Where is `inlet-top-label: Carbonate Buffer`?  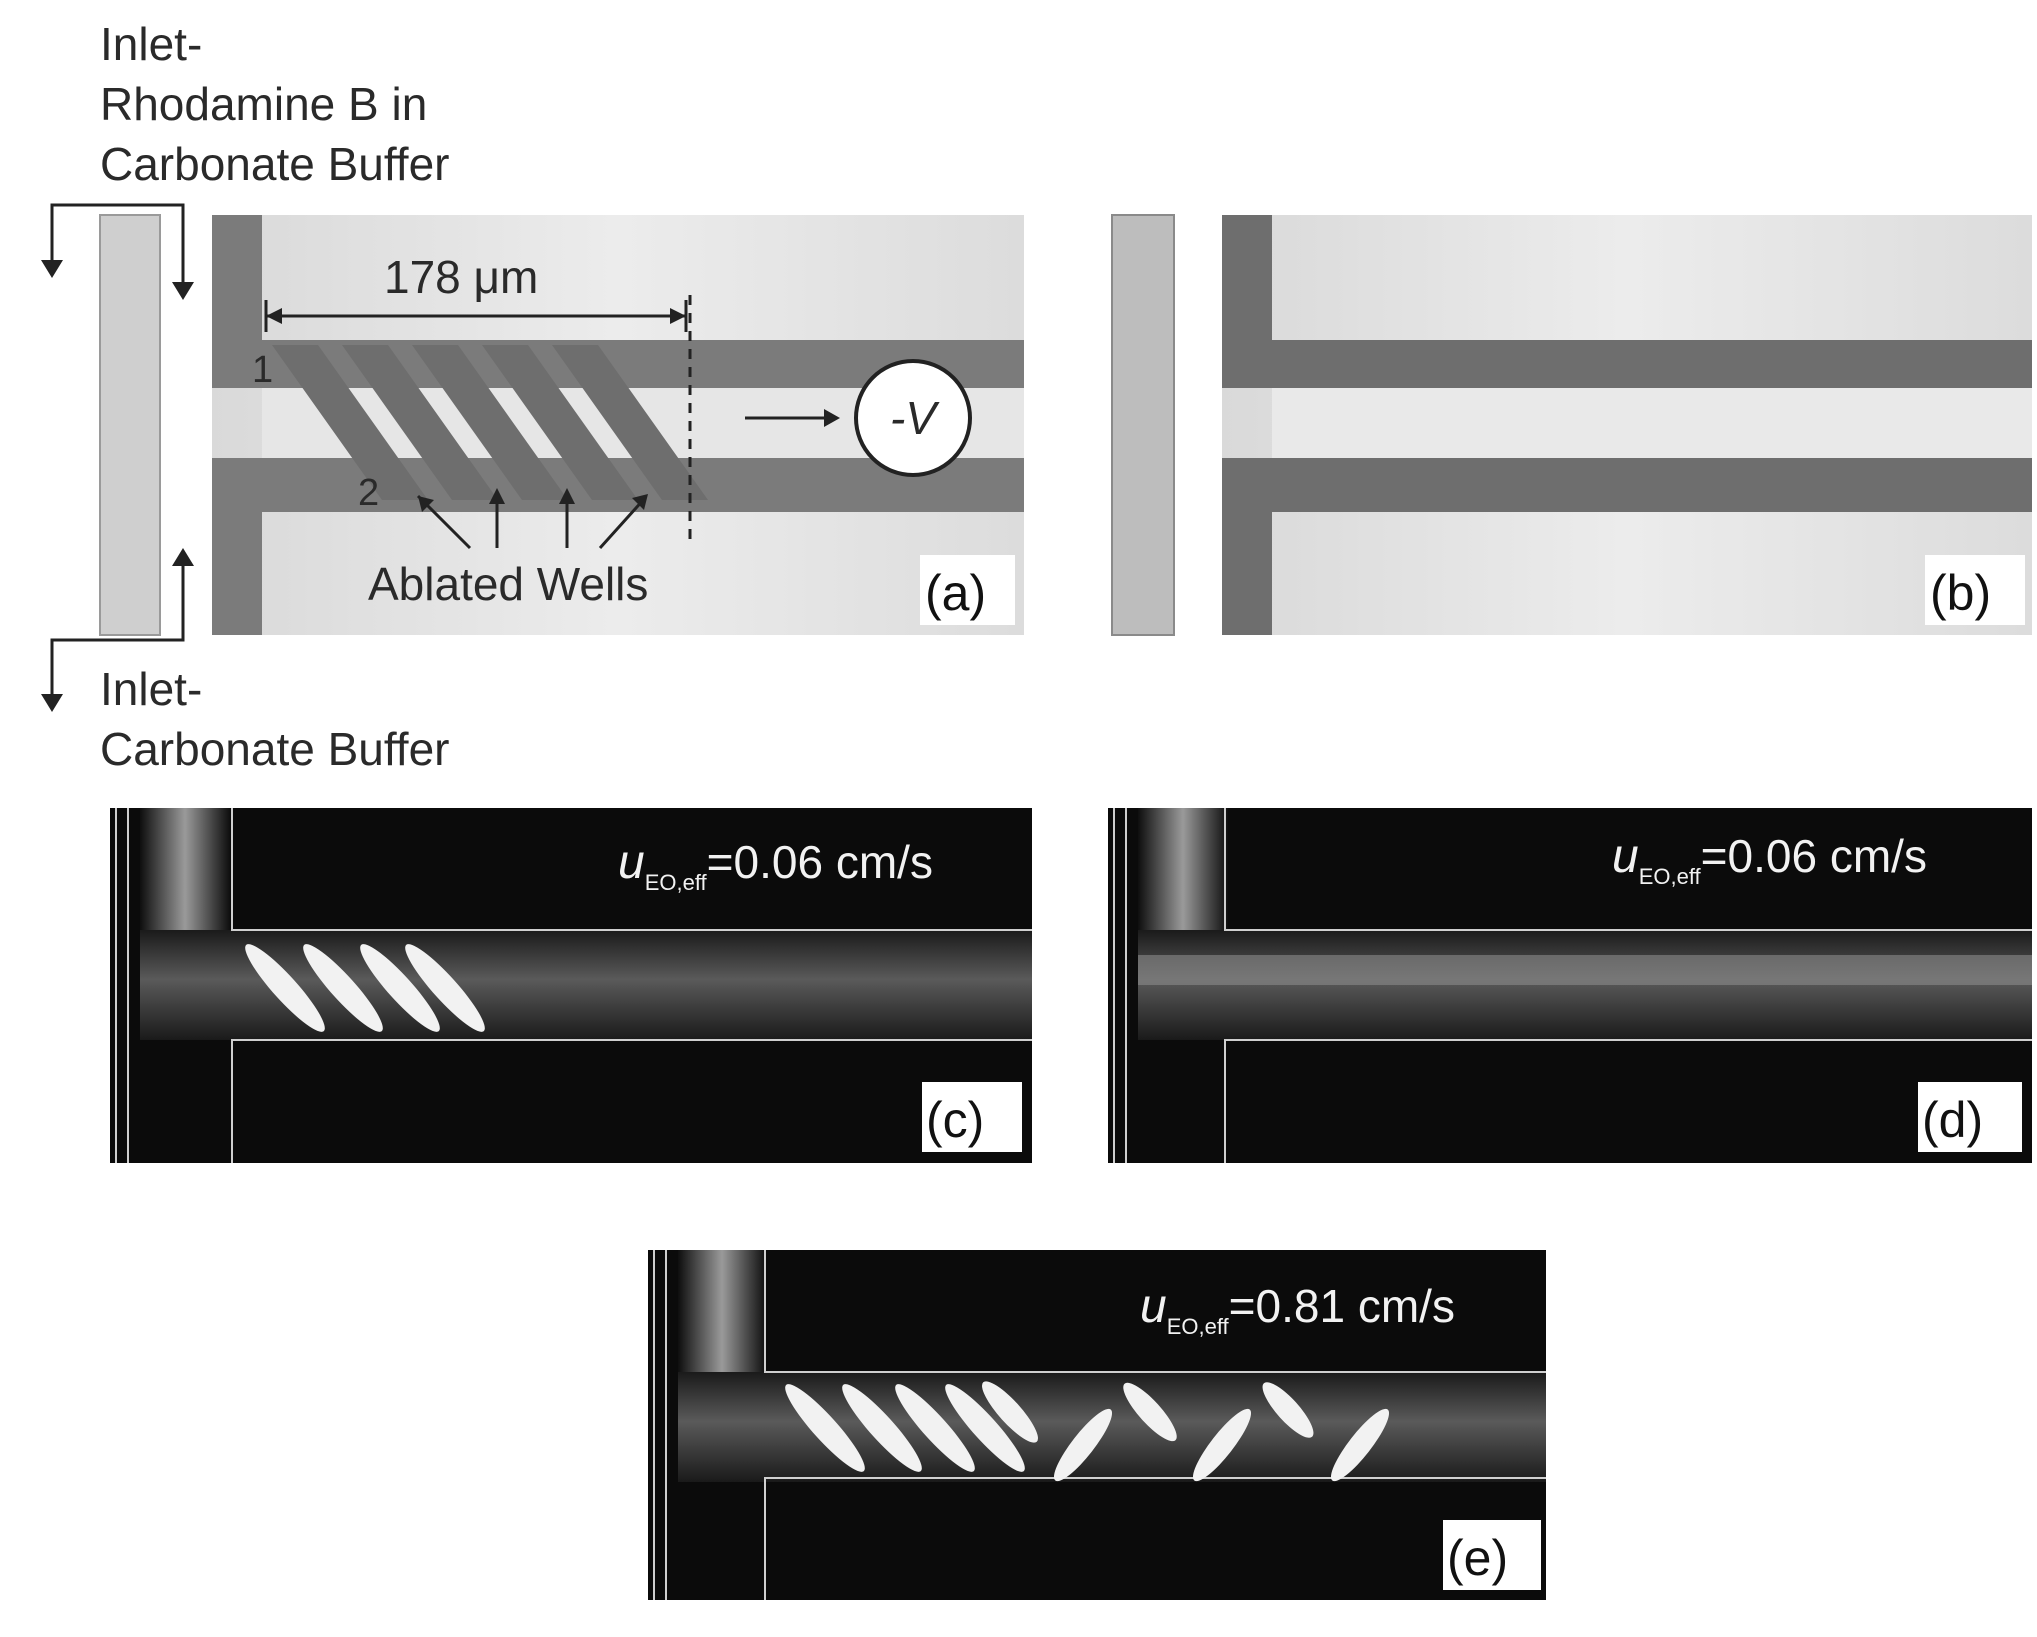 inlet-top-label: Carbonate Buffer is located at coordinates (275, 164).